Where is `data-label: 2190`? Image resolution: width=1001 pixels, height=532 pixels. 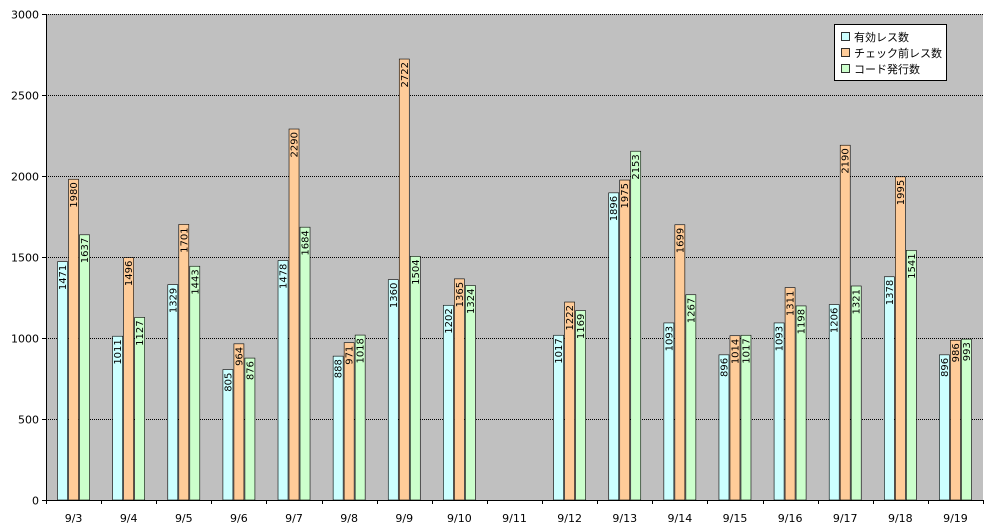 data-label: 2190 is located at coordinates (846, 160).